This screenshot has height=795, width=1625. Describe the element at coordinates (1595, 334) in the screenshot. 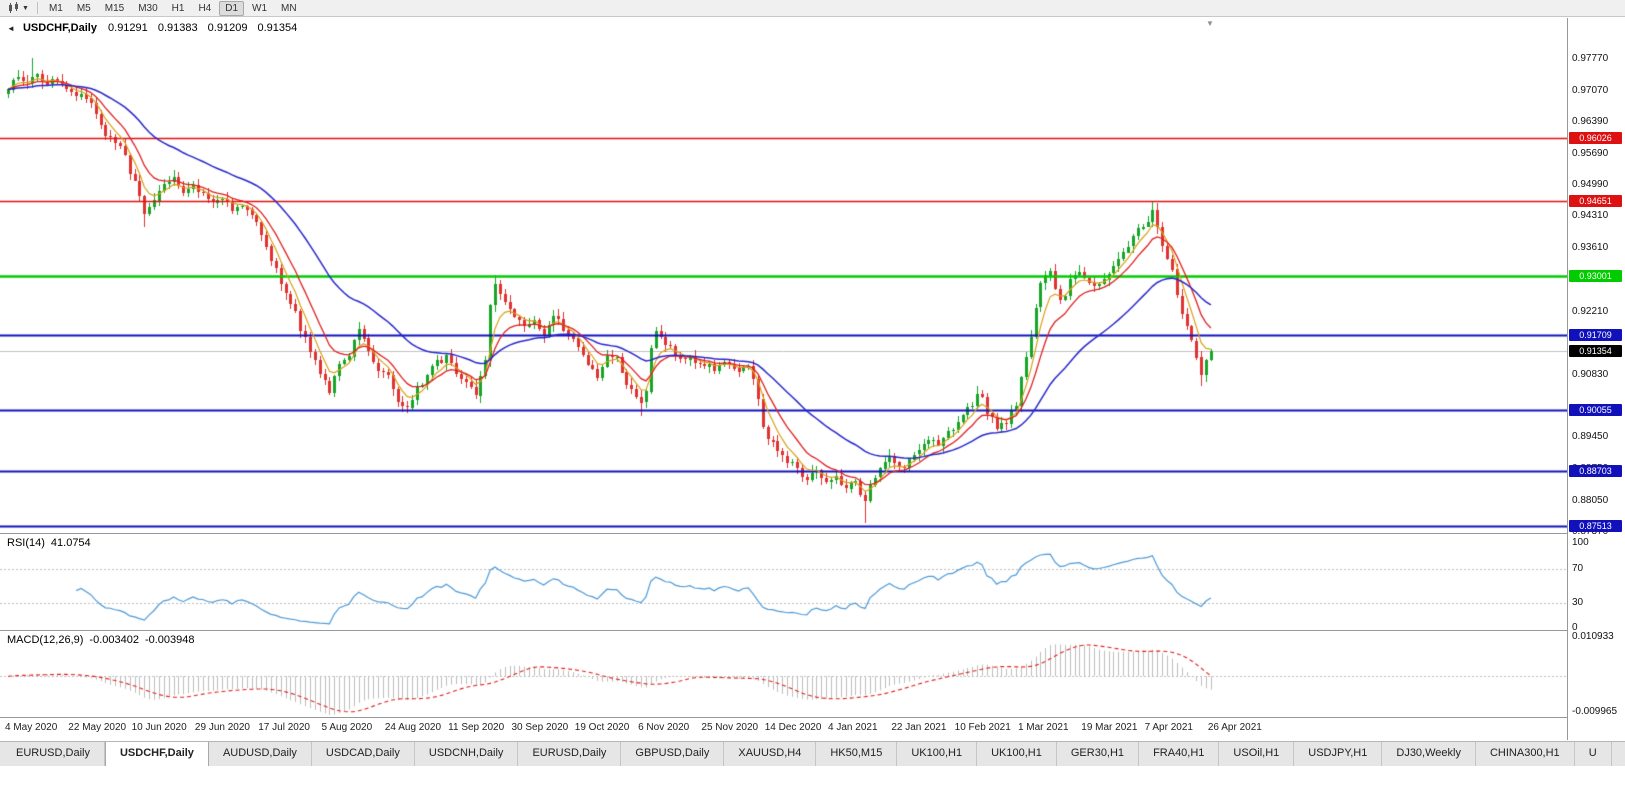

I see `price-level-badge: 0.91709` at that location.